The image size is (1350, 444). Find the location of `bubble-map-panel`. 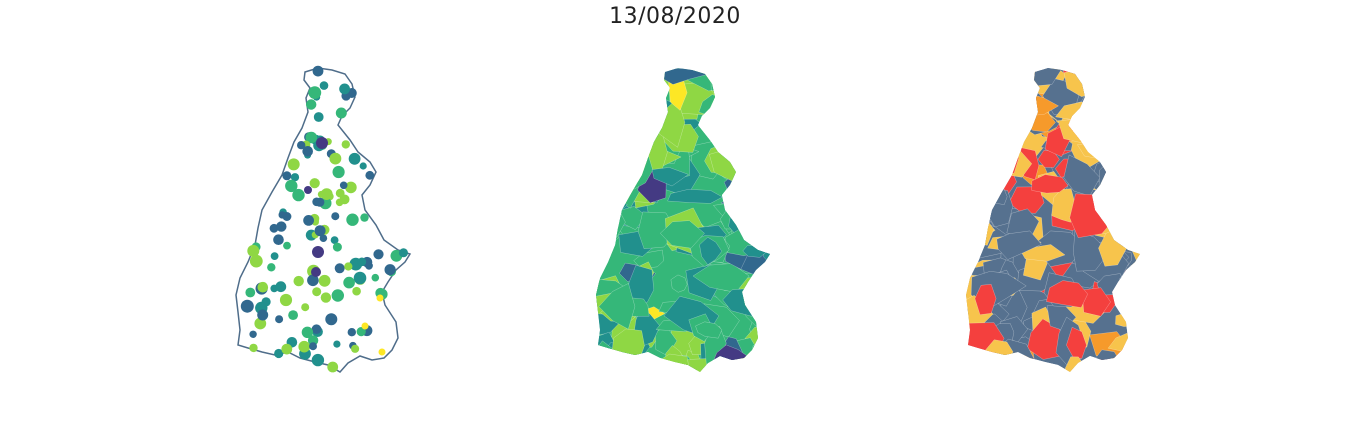

bubble-map-panel is located at coordinates (323, 219).